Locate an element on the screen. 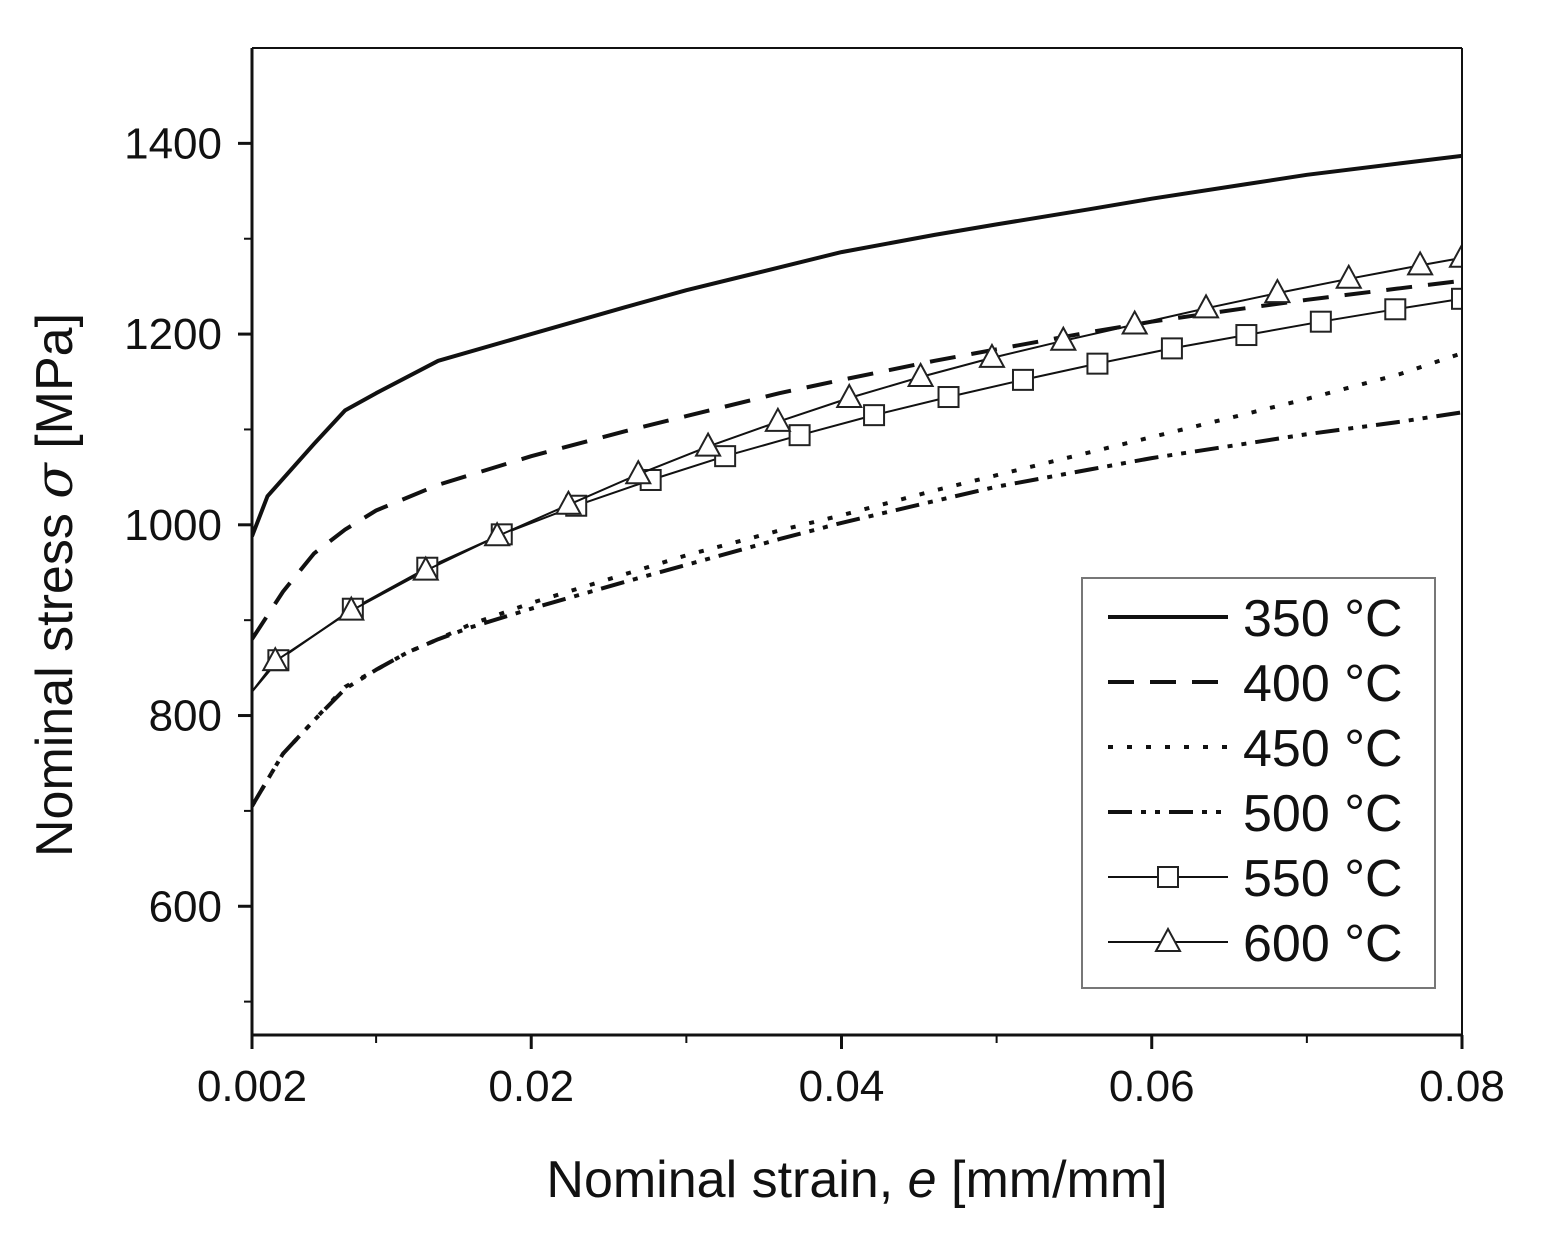  y-axis-title-symbol: σ is located at coordinates (55, 480).